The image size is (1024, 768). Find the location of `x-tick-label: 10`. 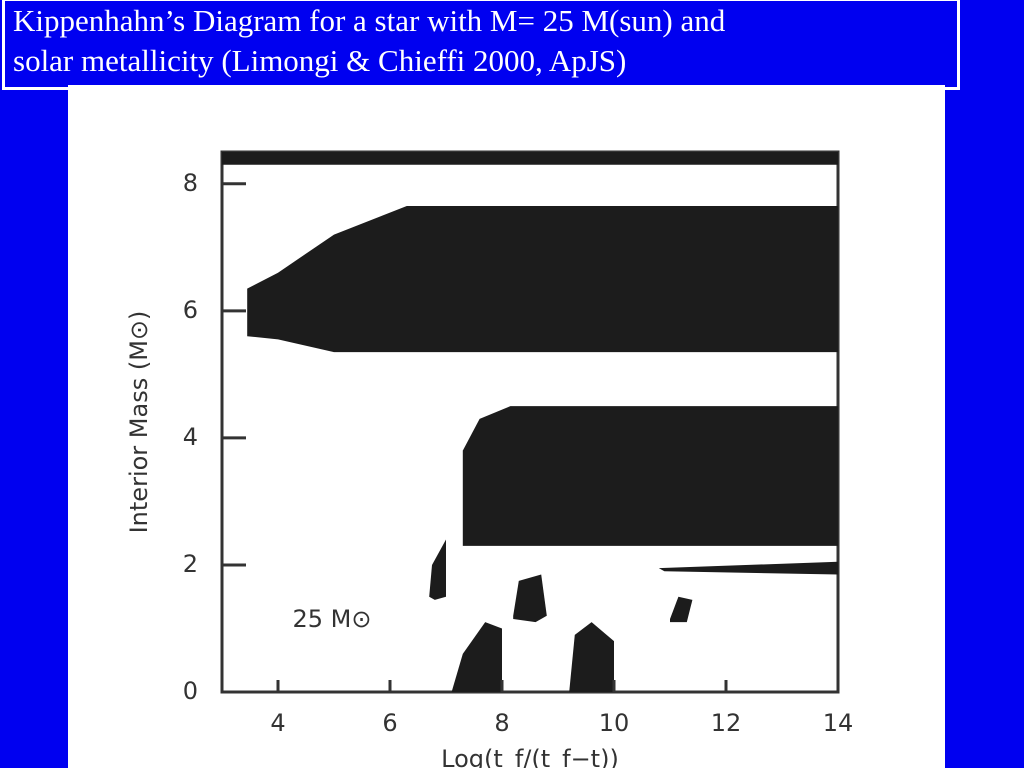

x-tick-label: 10 is located at coordinates (614, 723).